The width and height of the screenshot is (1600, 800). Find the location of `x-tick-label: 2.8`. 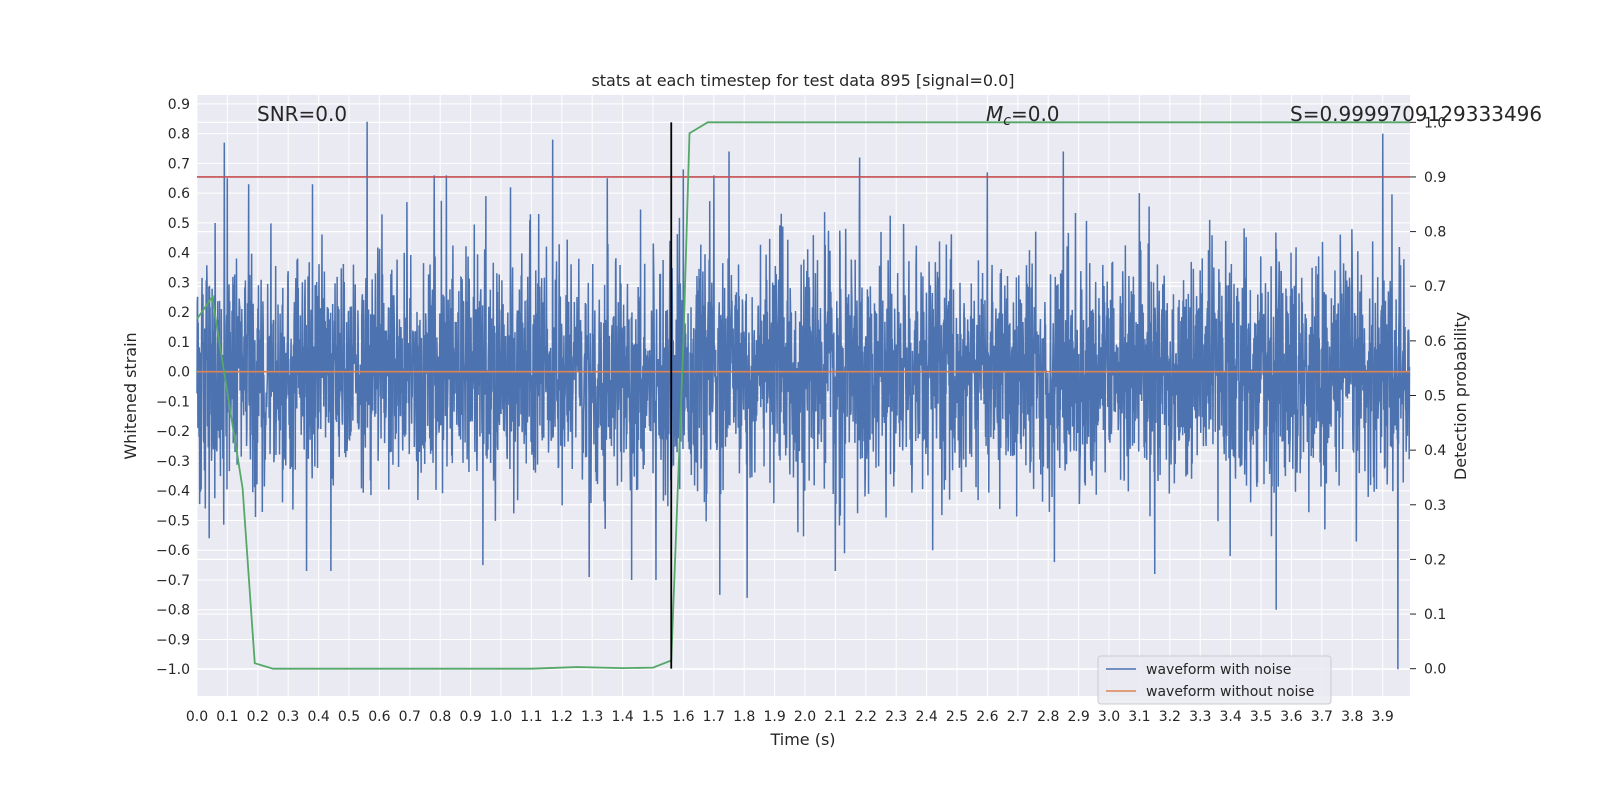

x-tick-label: 2.8 is located at coordinates (1048, 717).